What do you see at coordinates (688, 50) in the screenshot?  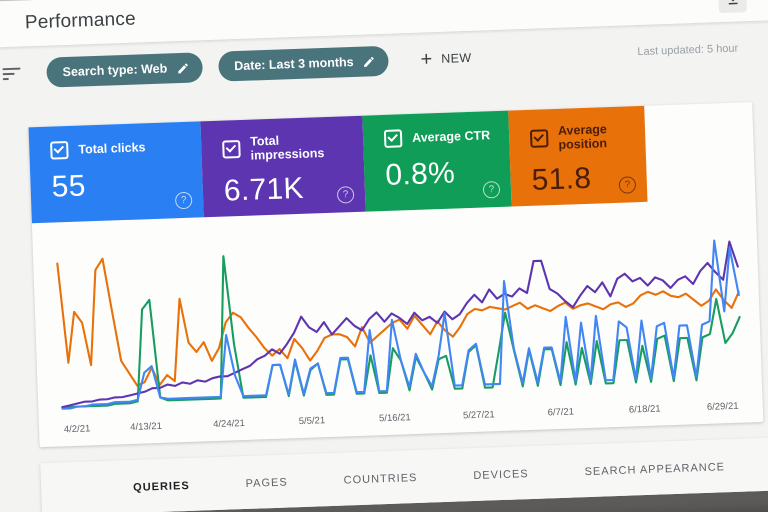 I see `last-updated-text: Last updated: 5 hour` at bounding box center [688, 50].